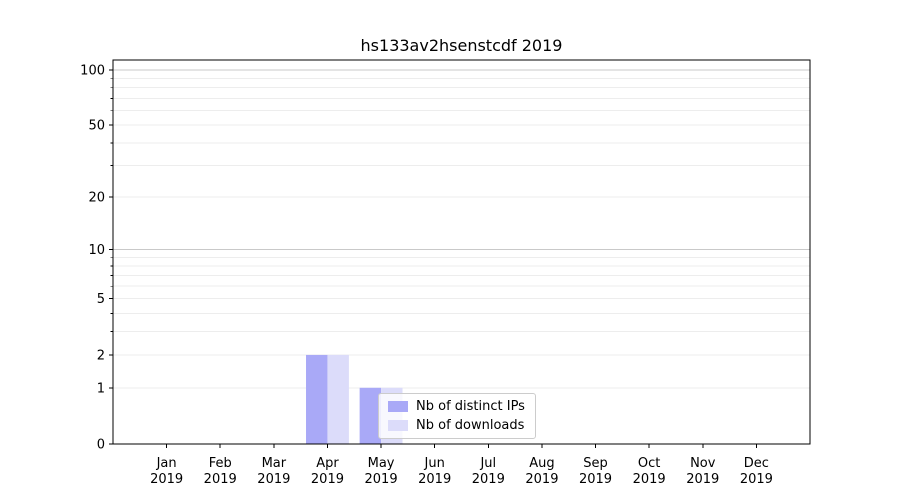 This screenshot has height=500, width=900. I want to click on legend: Nb of distinct IPs Nb of downloads, so click(457, 416).